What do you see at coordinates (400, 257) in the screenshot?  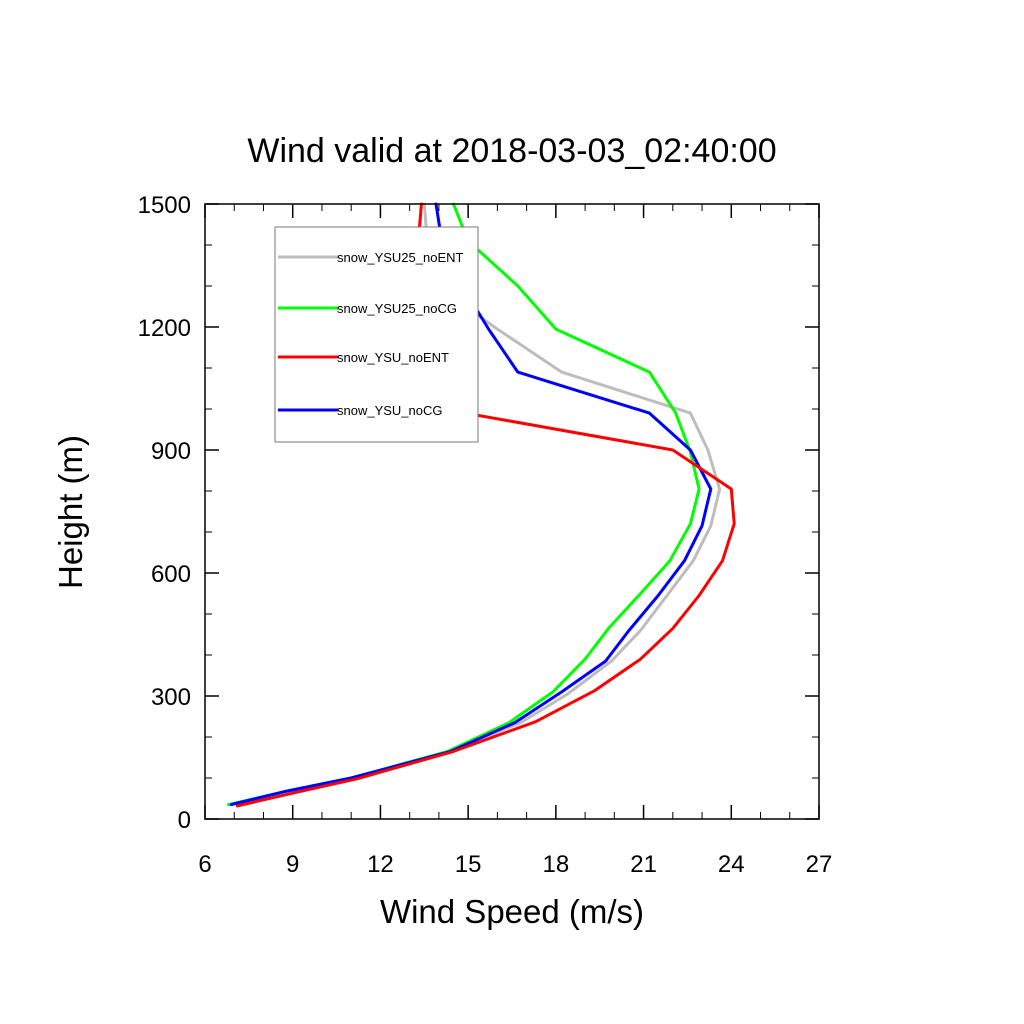 I see `legend-label: snow_YSU25_noENT` at bounding box center [400, 257].